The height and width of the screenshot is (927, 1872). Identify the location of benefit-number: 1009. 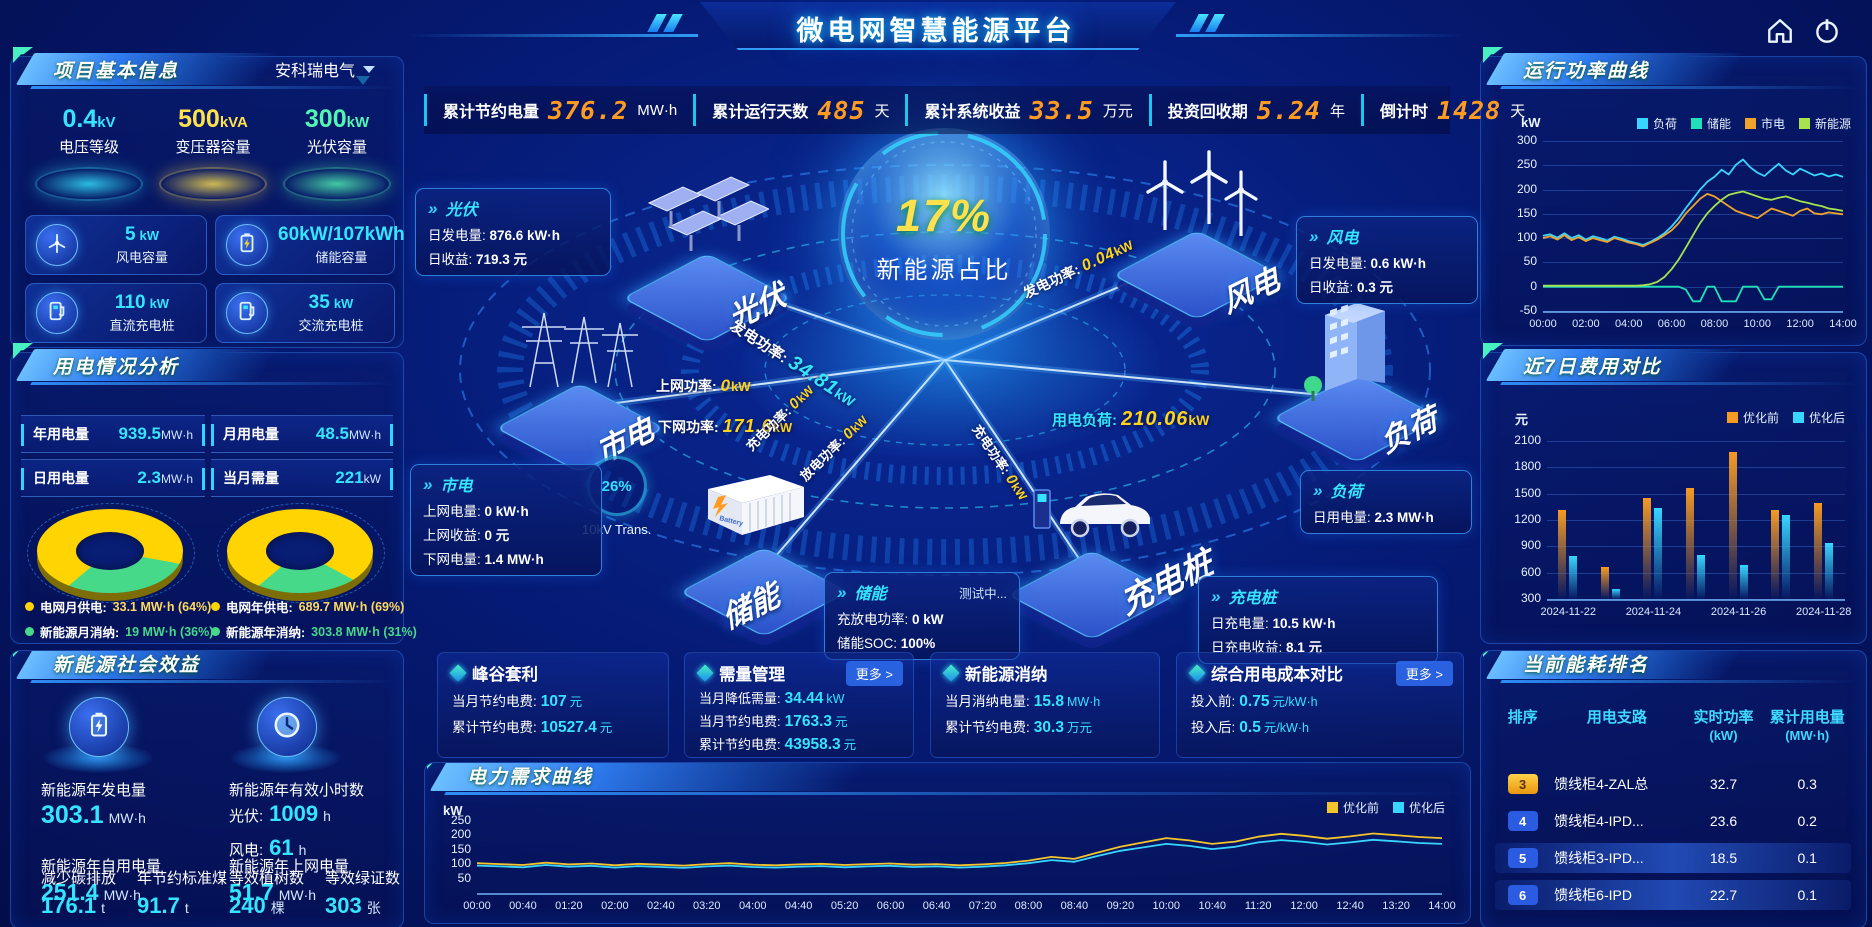
(294, 813).